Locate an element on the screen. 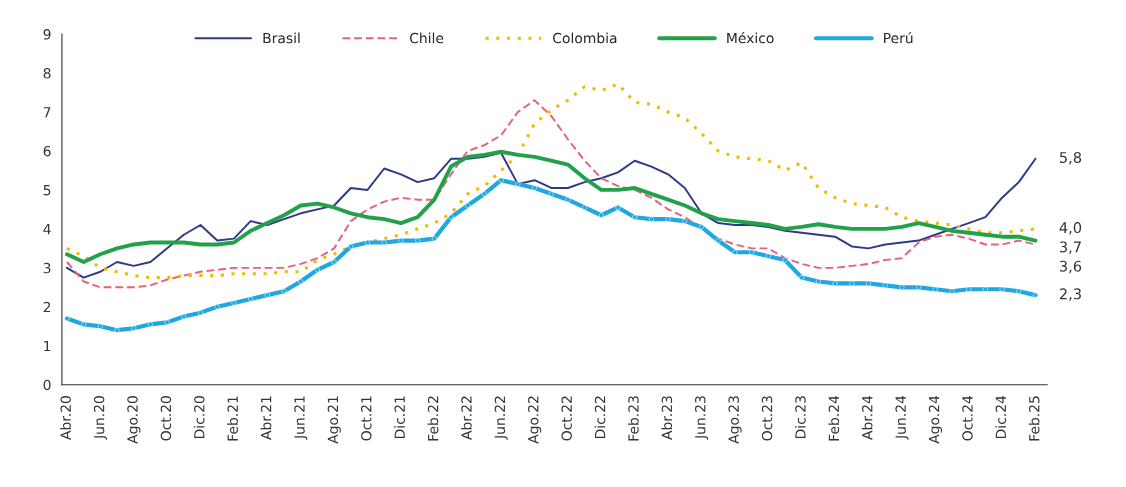  x-tick-label: Jun.20 is located at coordinates (100, 418).